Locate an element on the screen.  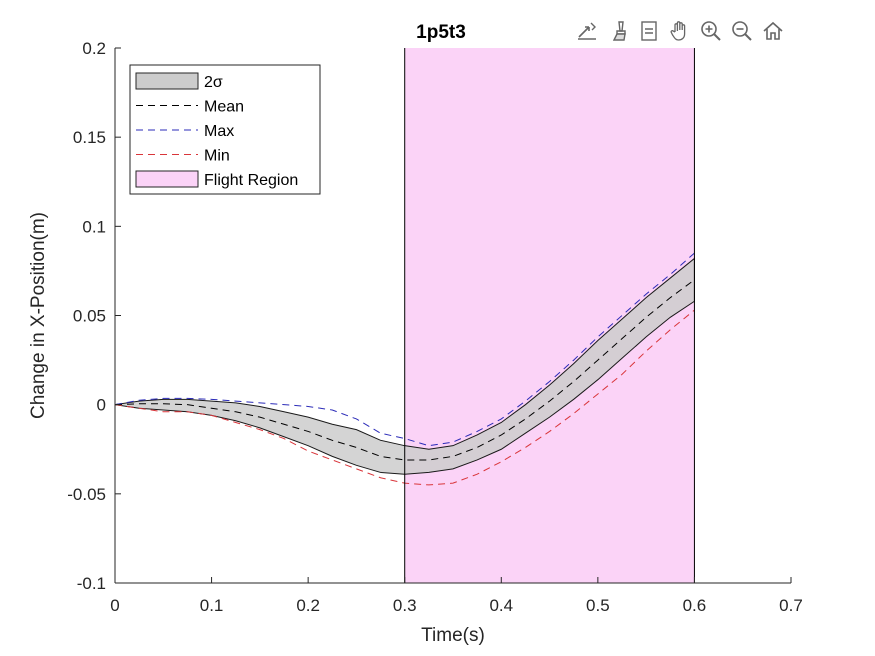
chart-title: 1p5t3 is located at coordinates (441, 32).